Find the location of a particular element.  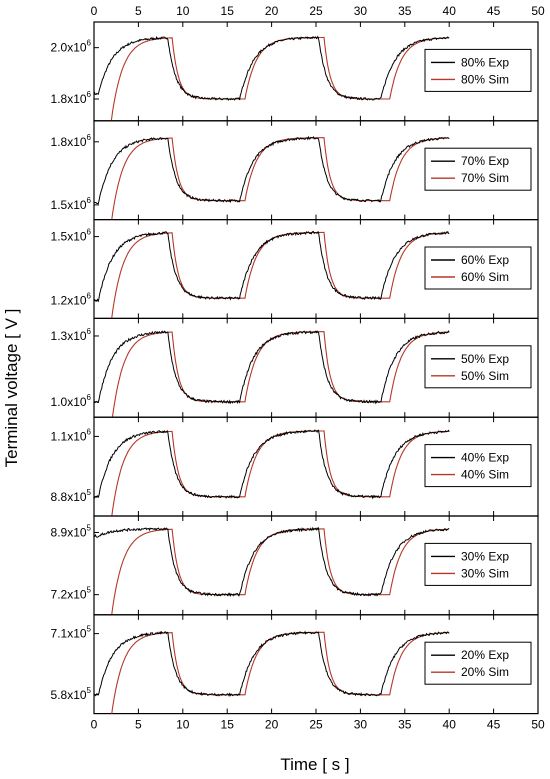

bottom-x-tick-20: 20 is located at coordinates (272, 725).